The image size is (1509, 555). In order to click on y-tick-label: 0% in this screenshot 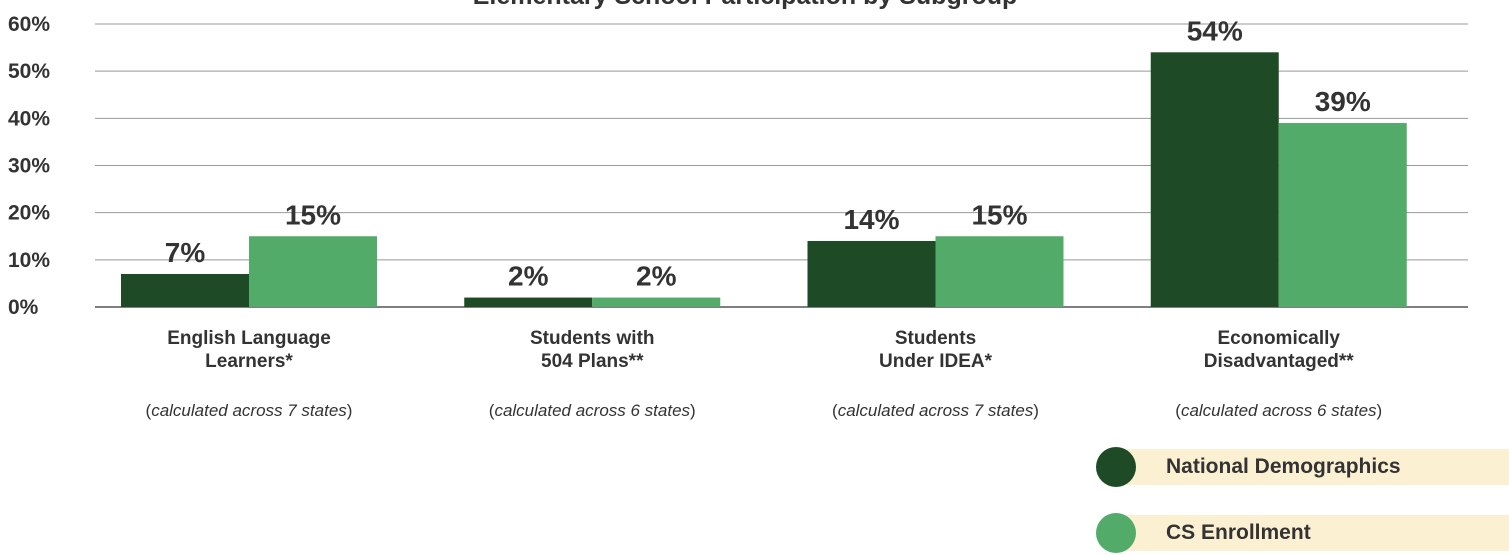, I will do `click(23, 307)`.